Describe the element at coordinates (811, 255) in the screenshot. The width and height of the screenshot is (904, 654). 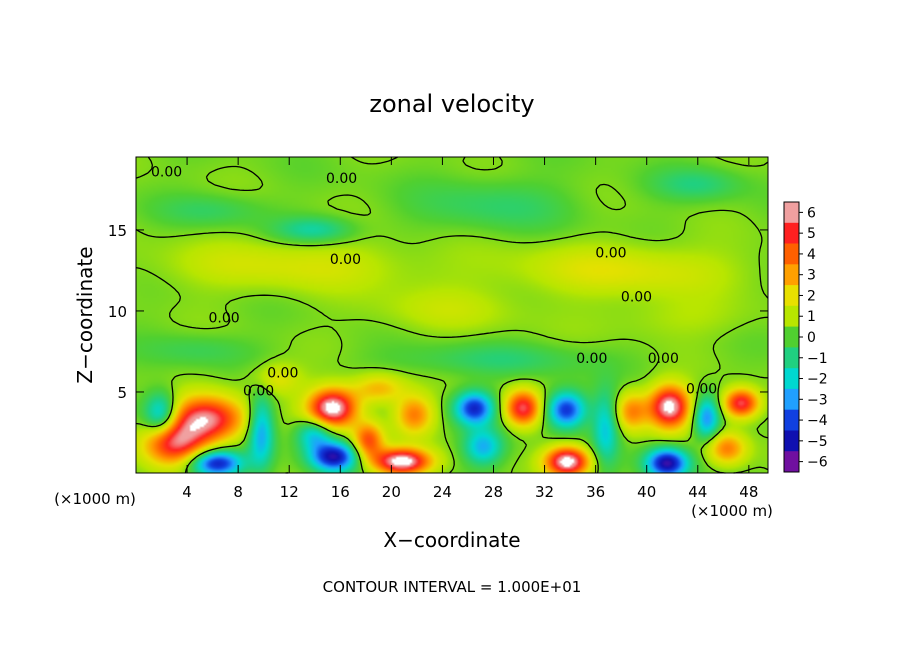
I see `colorbar-tick-label: 4` at that location.